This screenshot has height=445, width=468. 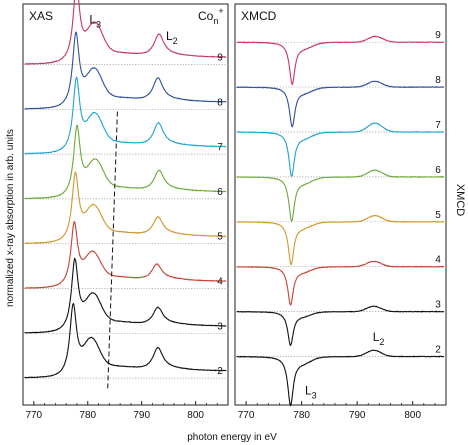 I want to click on panel-label: XAS, so click(x=41, y=16).